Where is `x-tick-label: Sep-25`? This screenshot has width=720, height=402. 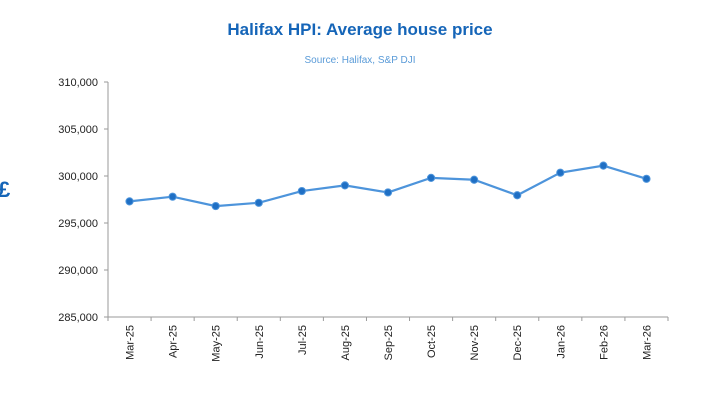
x-tick-label: Sep-25 is located at coordinates (389, 342).